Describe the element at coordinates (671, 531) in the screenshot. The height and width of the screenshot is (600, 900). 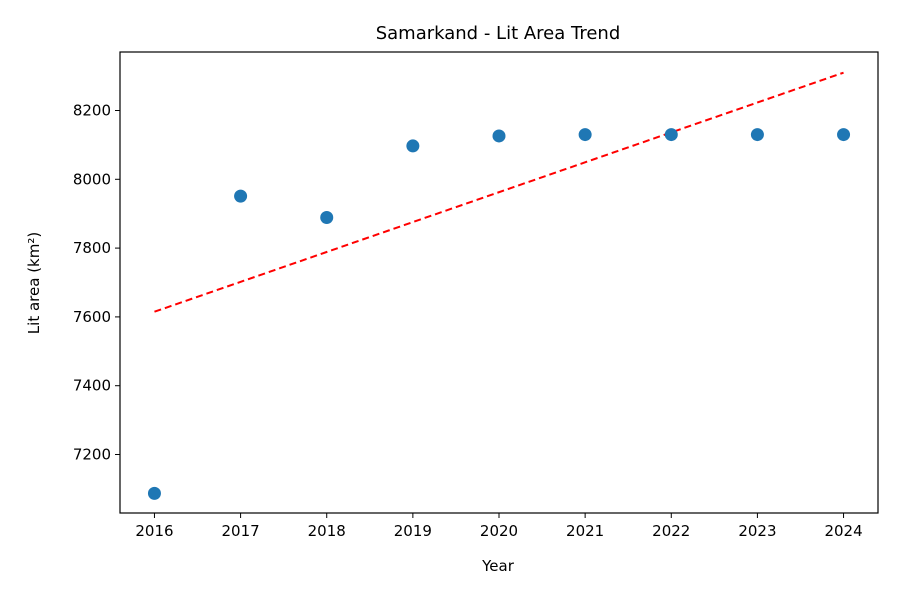
I see `x-tick-label: 2022` at that location.